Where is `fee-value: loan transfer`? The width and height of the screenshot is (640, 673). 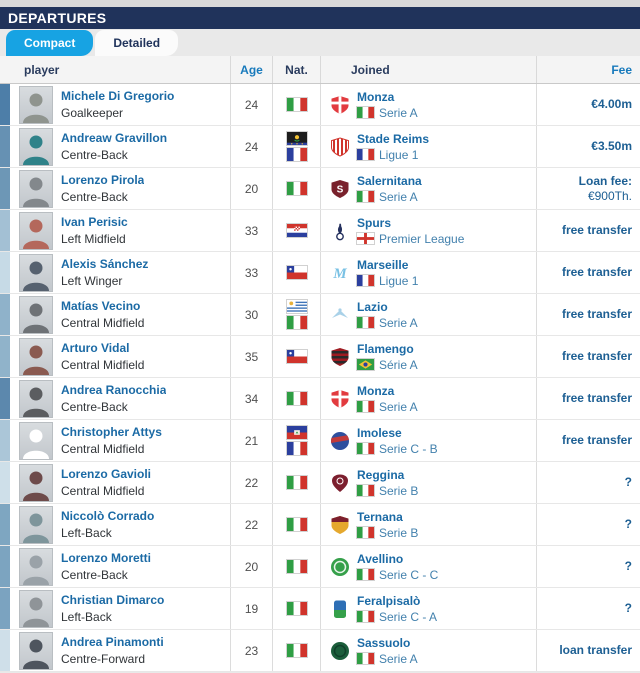 fee-value: loan transfer is located at coordinates (595, 650).